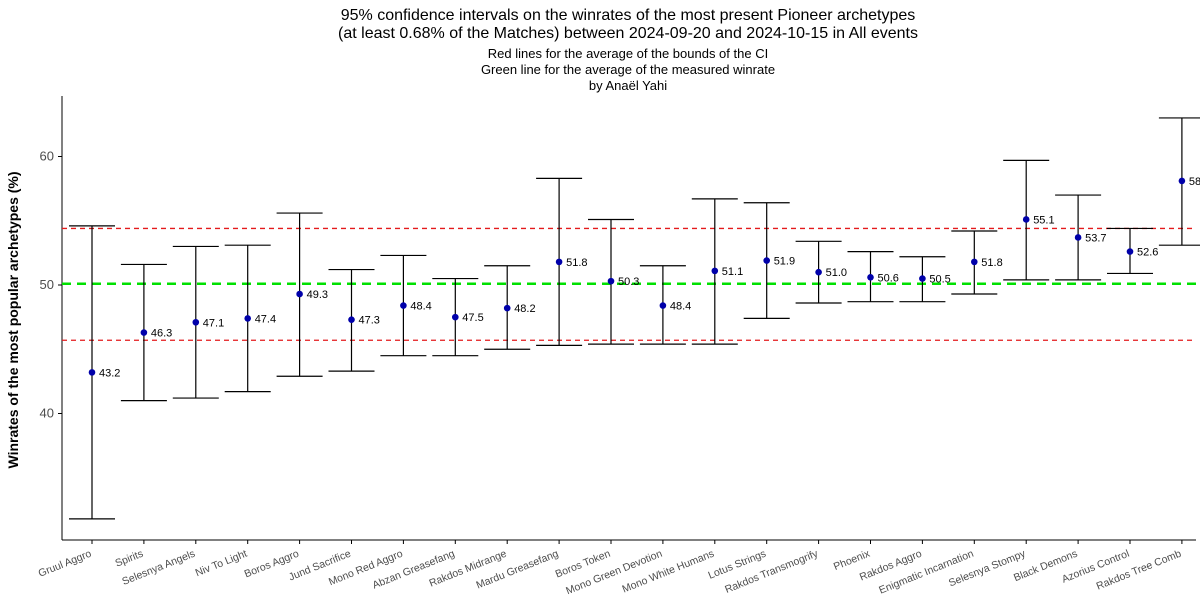 Image resolution: width=1200 pixels, height=600 pixels. What do you see at coordinates (836, 273) in the screenshot?
I see `data-label: 51.0` at bounding box center [836, 273].